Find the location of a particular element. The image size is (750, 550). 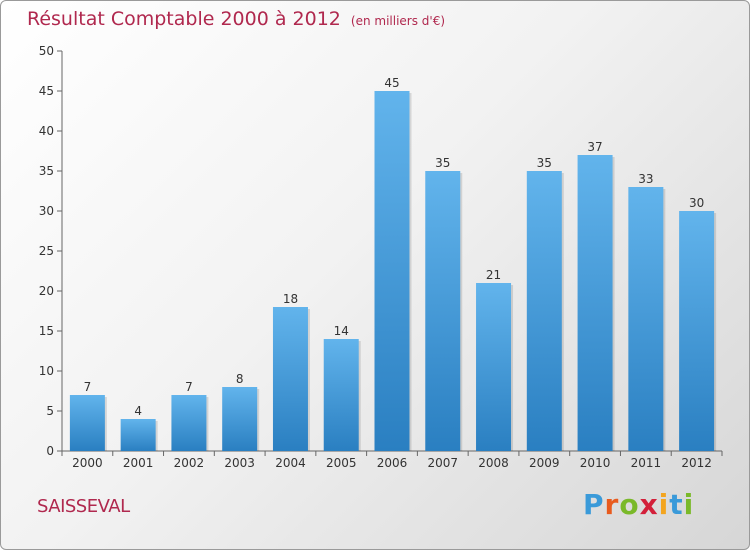

x-tick-label: 2012 is located at coordinates (696, 463).